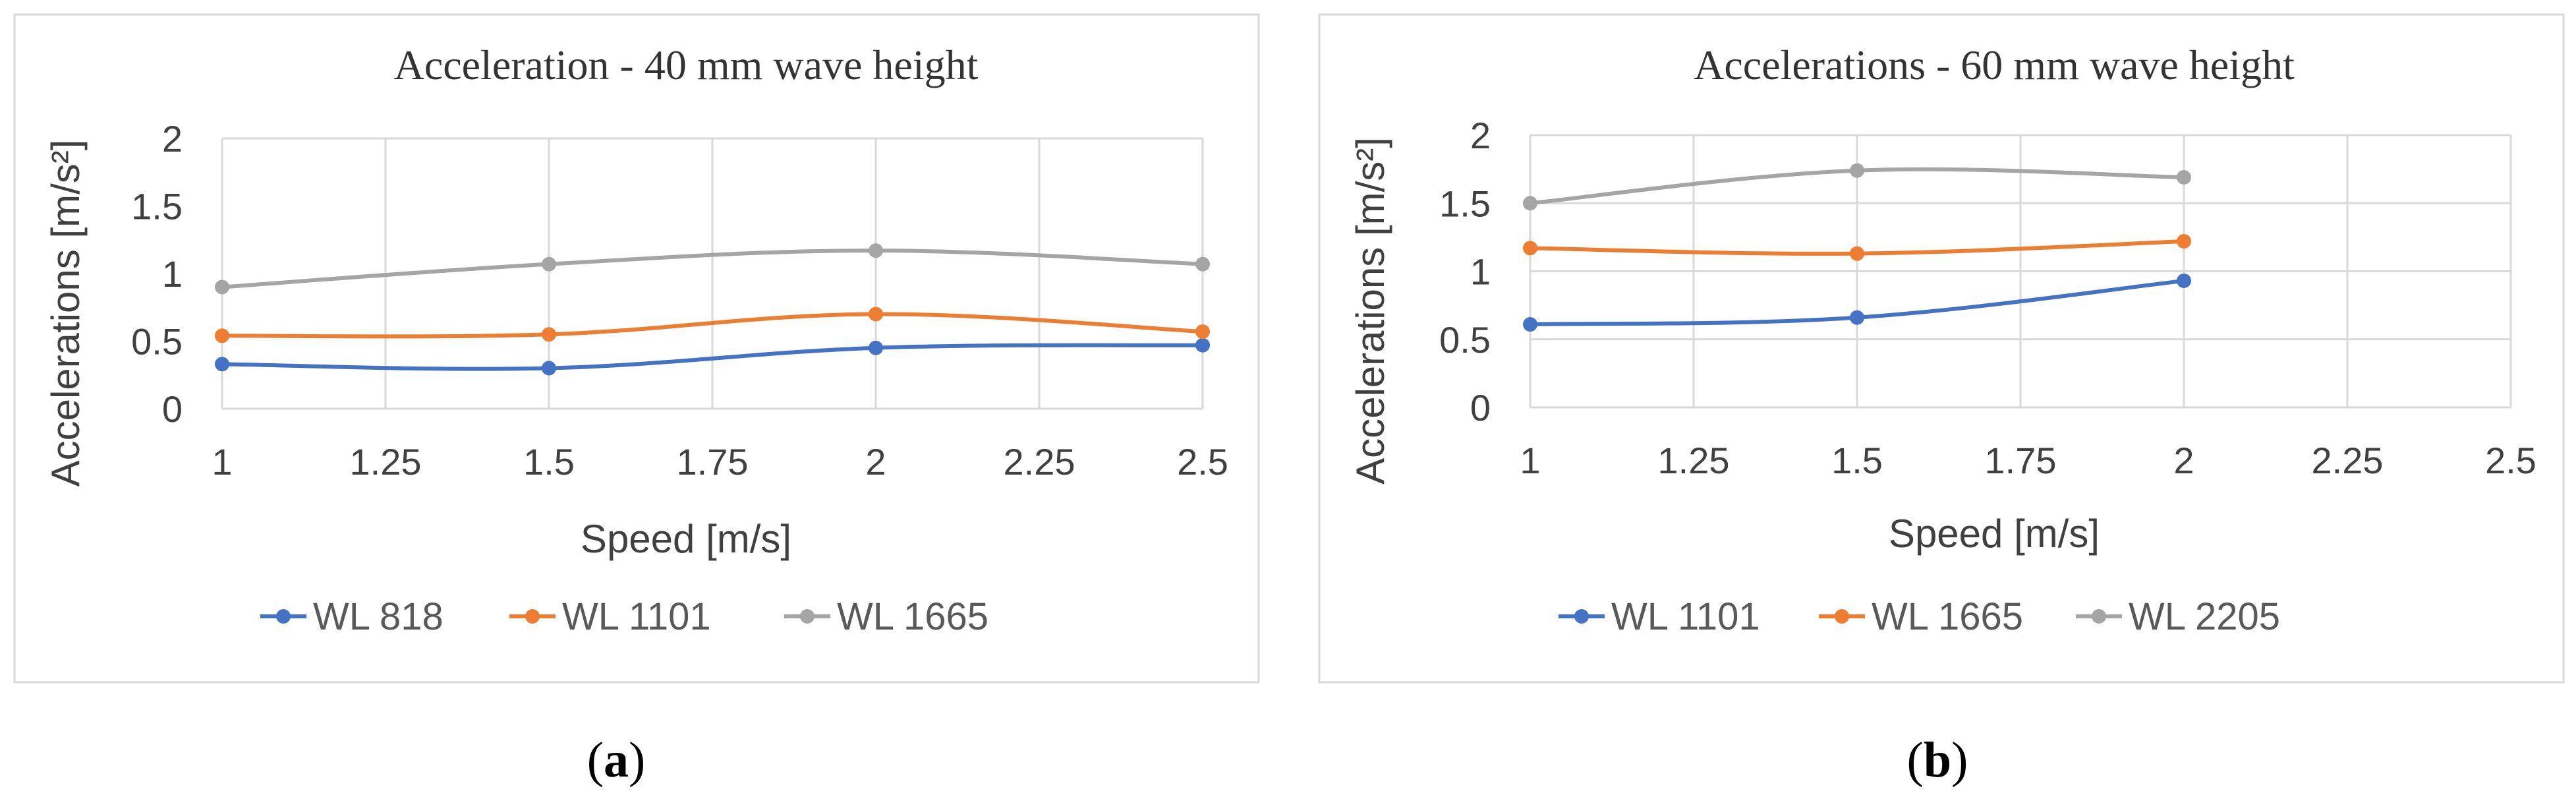  Describe the element at coordinates (1995, 65) in the screenshot. I see `chart-title: Accelerations - 60 mm wave height` at that location.